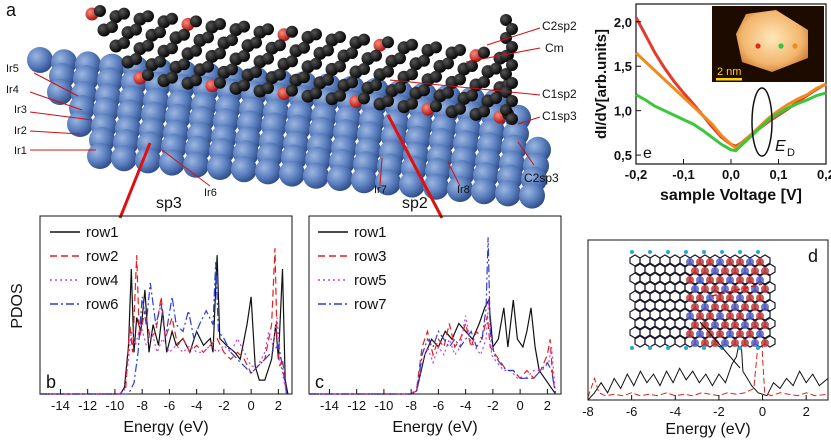  What do you see at coordinates (683, 174) in the screenshot?
I see `x-tick-label: -0,1` at bounding box center [683, 174].